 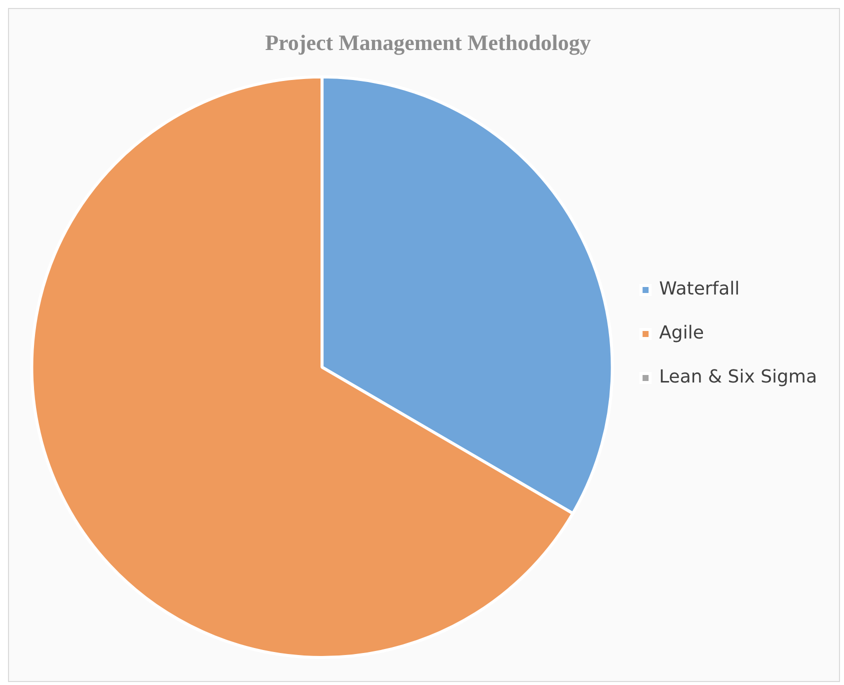 What do you see at coordinates (428, 42) in the screenshot?
I see `chart-title: Project Management Methodology` at bounding box center [428, 42].